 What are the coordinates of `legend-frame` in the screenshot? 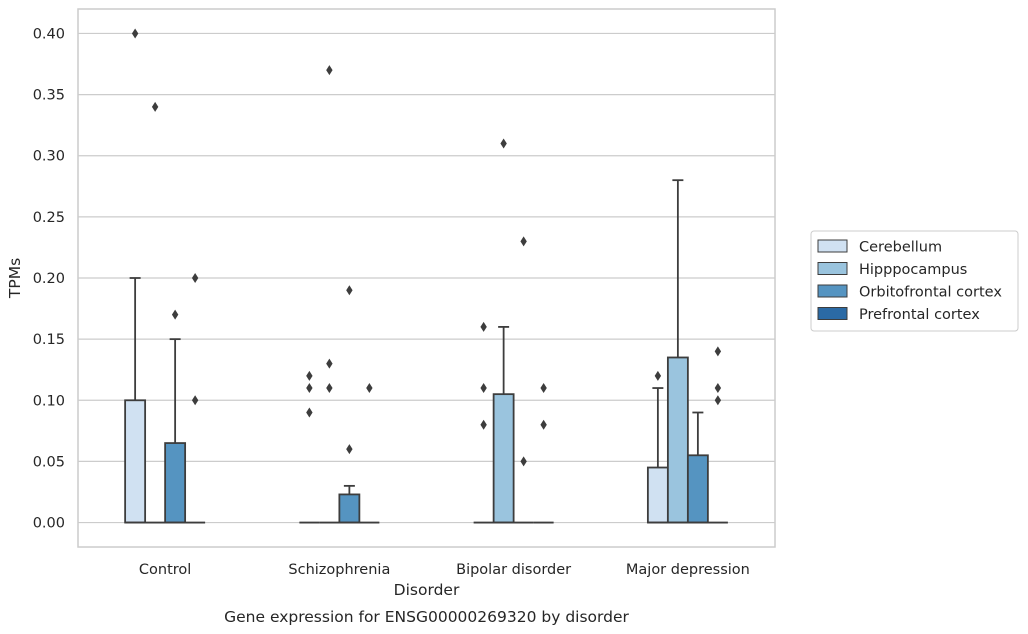 It's located at (914, 281).